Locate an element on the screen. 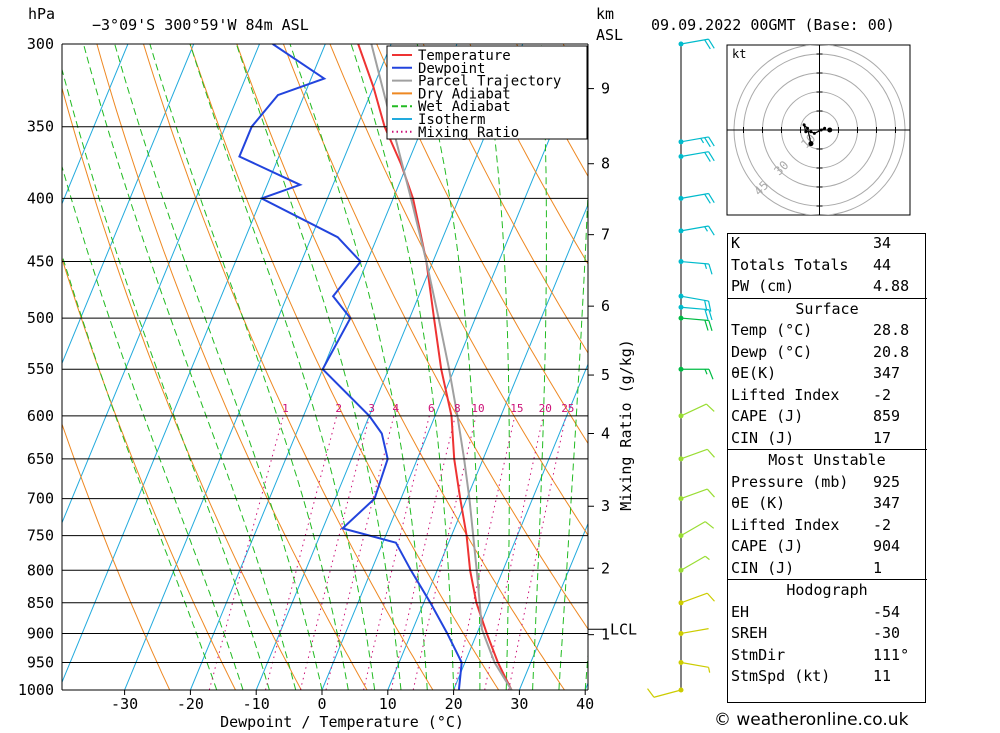  mixing-ratio-label: 3 is located at coordinates (371, 408).